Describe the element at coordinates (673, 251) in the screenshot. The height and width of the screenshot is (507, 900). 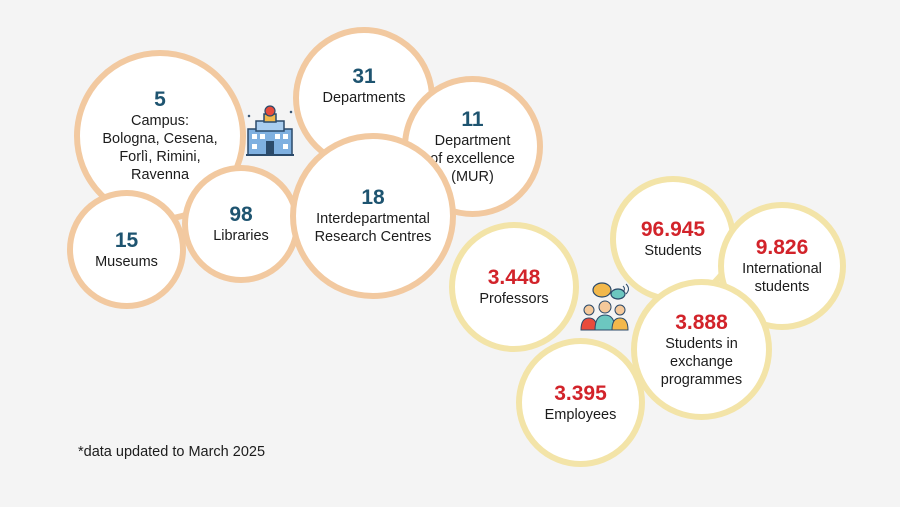
I see `stat-label: Students` at that location.